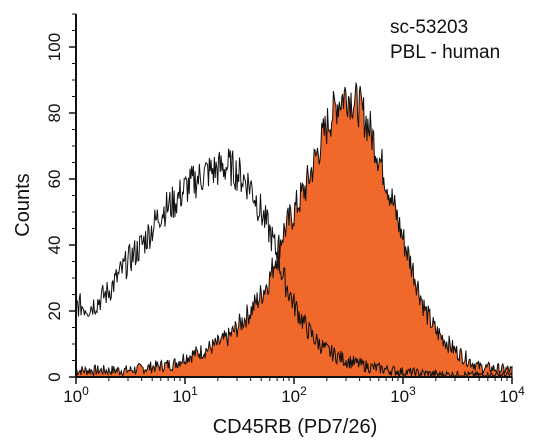  Describe the element at coordinates (54, 245) in the screenshot. I see `y-tick-label: 40` at that location.